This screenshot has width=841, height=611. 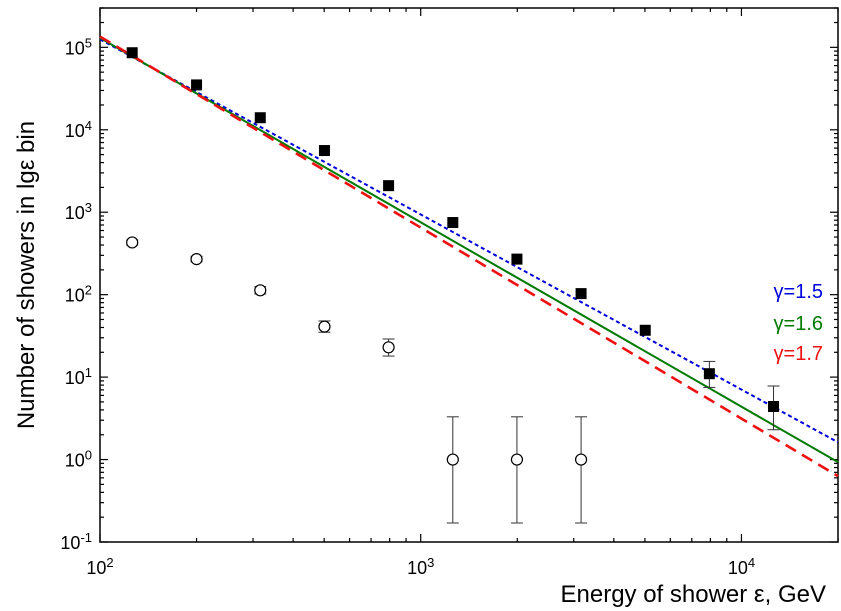 I want to click on x-tick-label: 10⁴, so click(x=741, y=567).